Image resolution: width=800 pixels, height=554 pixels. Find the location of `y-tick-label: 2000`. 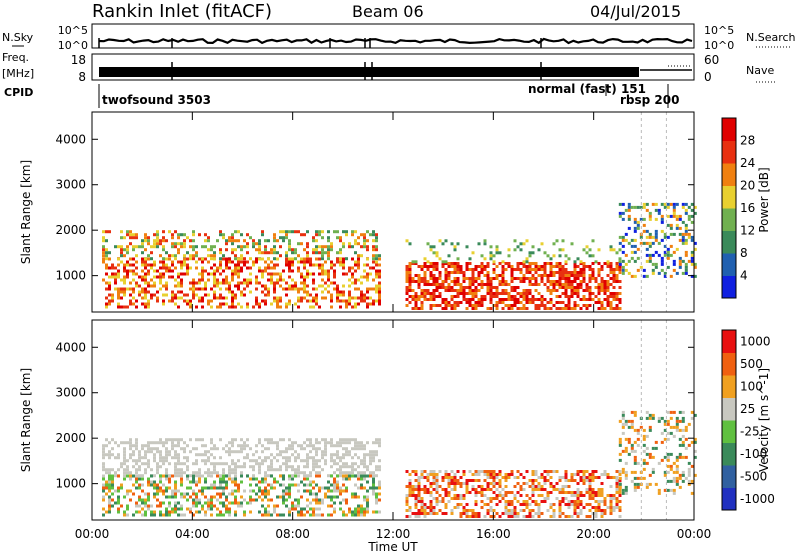

y-tick-label: 2000 is located at coordinates (70, 438).